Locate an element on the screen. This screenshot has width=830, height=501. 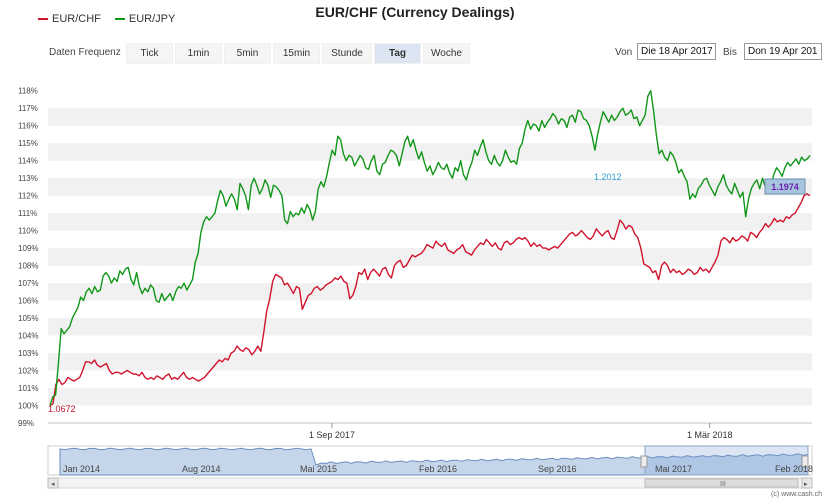
chevron-right-icon: ▸ is located at coordinates (806, 484).